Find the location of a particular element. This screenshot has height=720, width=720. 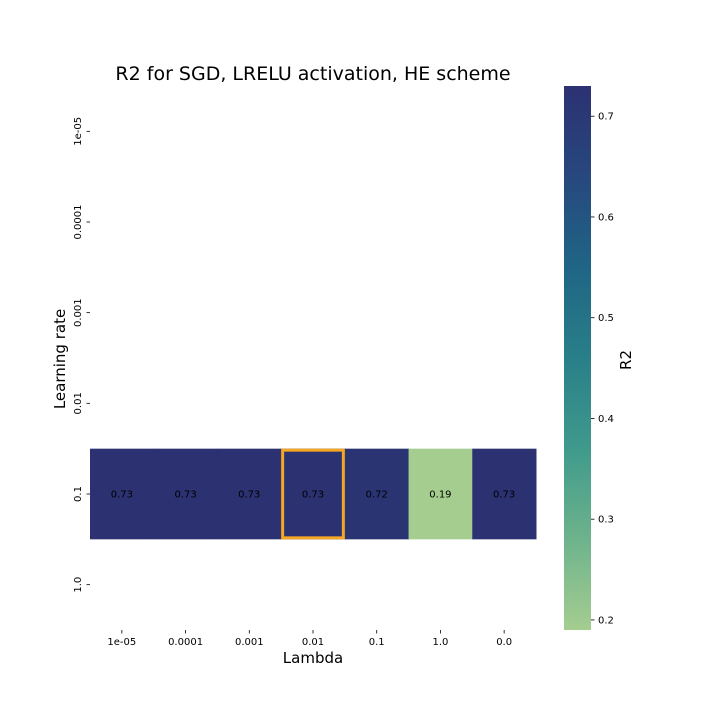

y-tick-label: 0.1 is located at coordinates (78, 494).